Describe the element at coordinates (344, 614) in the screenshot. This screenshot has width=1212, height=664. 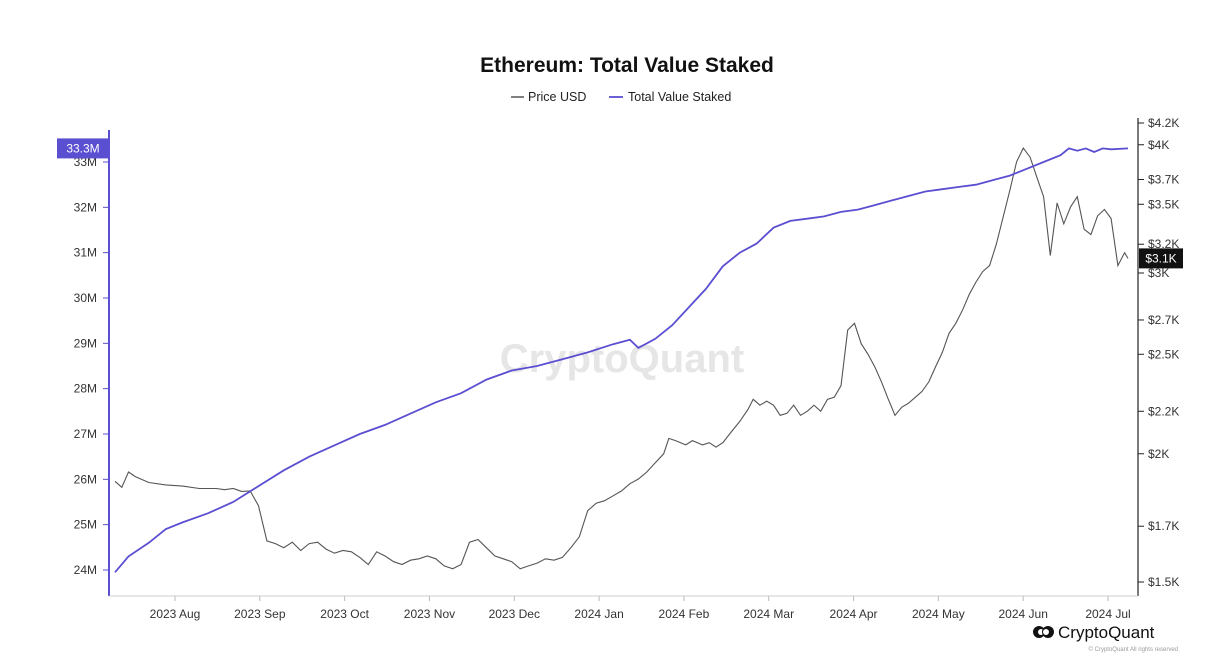
I see `x-tick-label-2: 2023 Oct` at that location.